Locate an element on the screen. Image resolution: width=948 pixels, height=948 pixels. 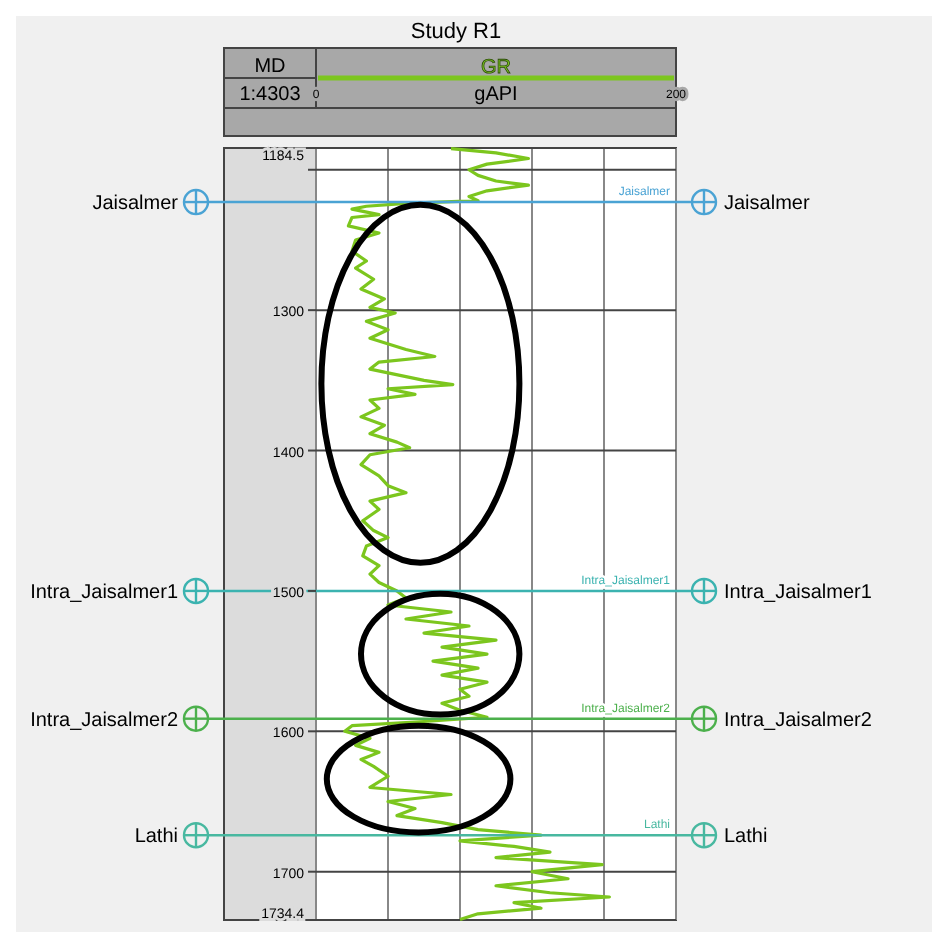
text: GR is located at coordinates (496, 68).